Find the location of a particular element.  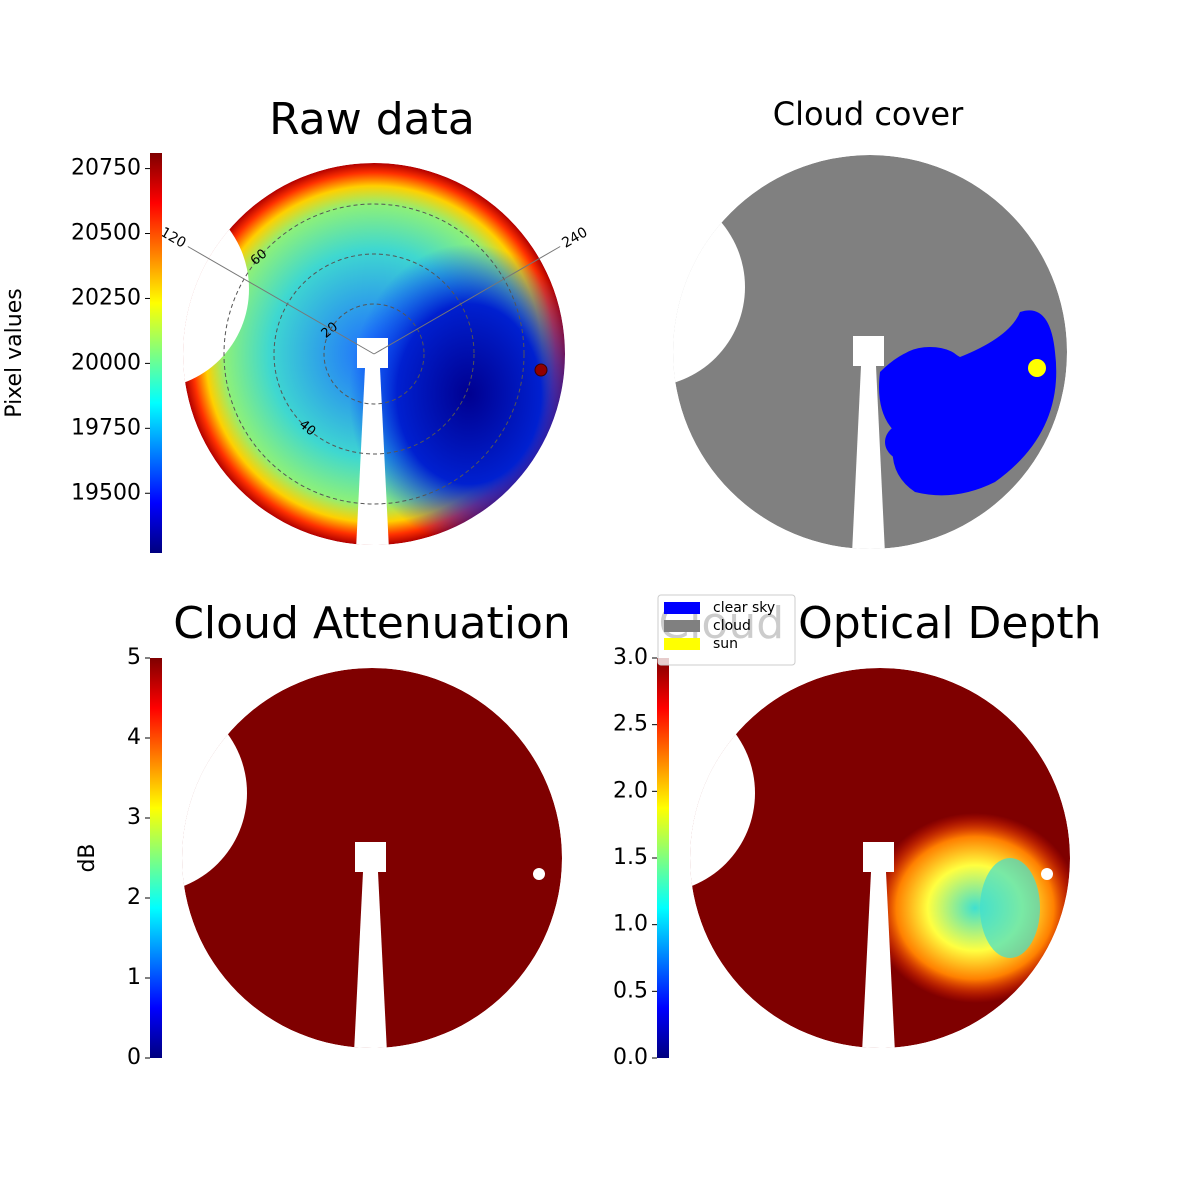

polar-spoke-label: 240 is located at coordinates (574, 237).